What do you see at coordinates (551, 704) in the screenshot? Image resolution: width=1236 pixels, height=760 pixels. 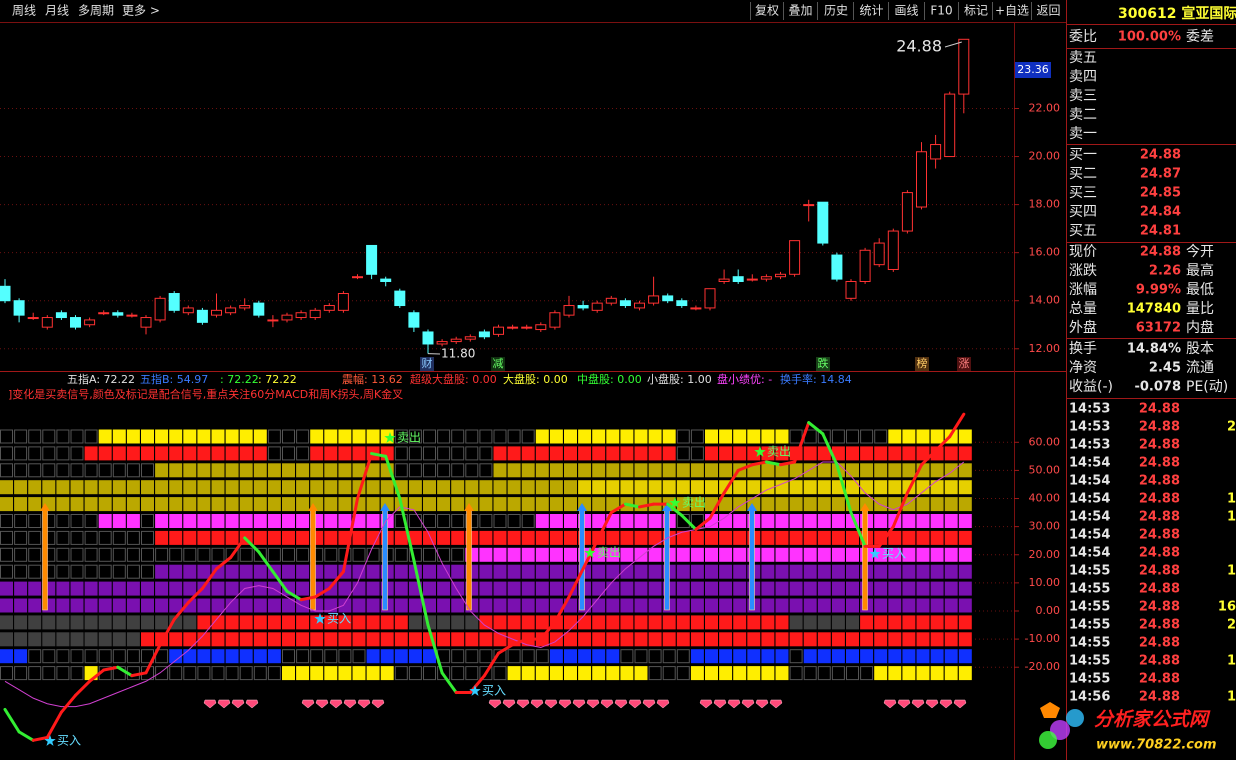 I see `diamond-icon` at bounding box center [551, 704].